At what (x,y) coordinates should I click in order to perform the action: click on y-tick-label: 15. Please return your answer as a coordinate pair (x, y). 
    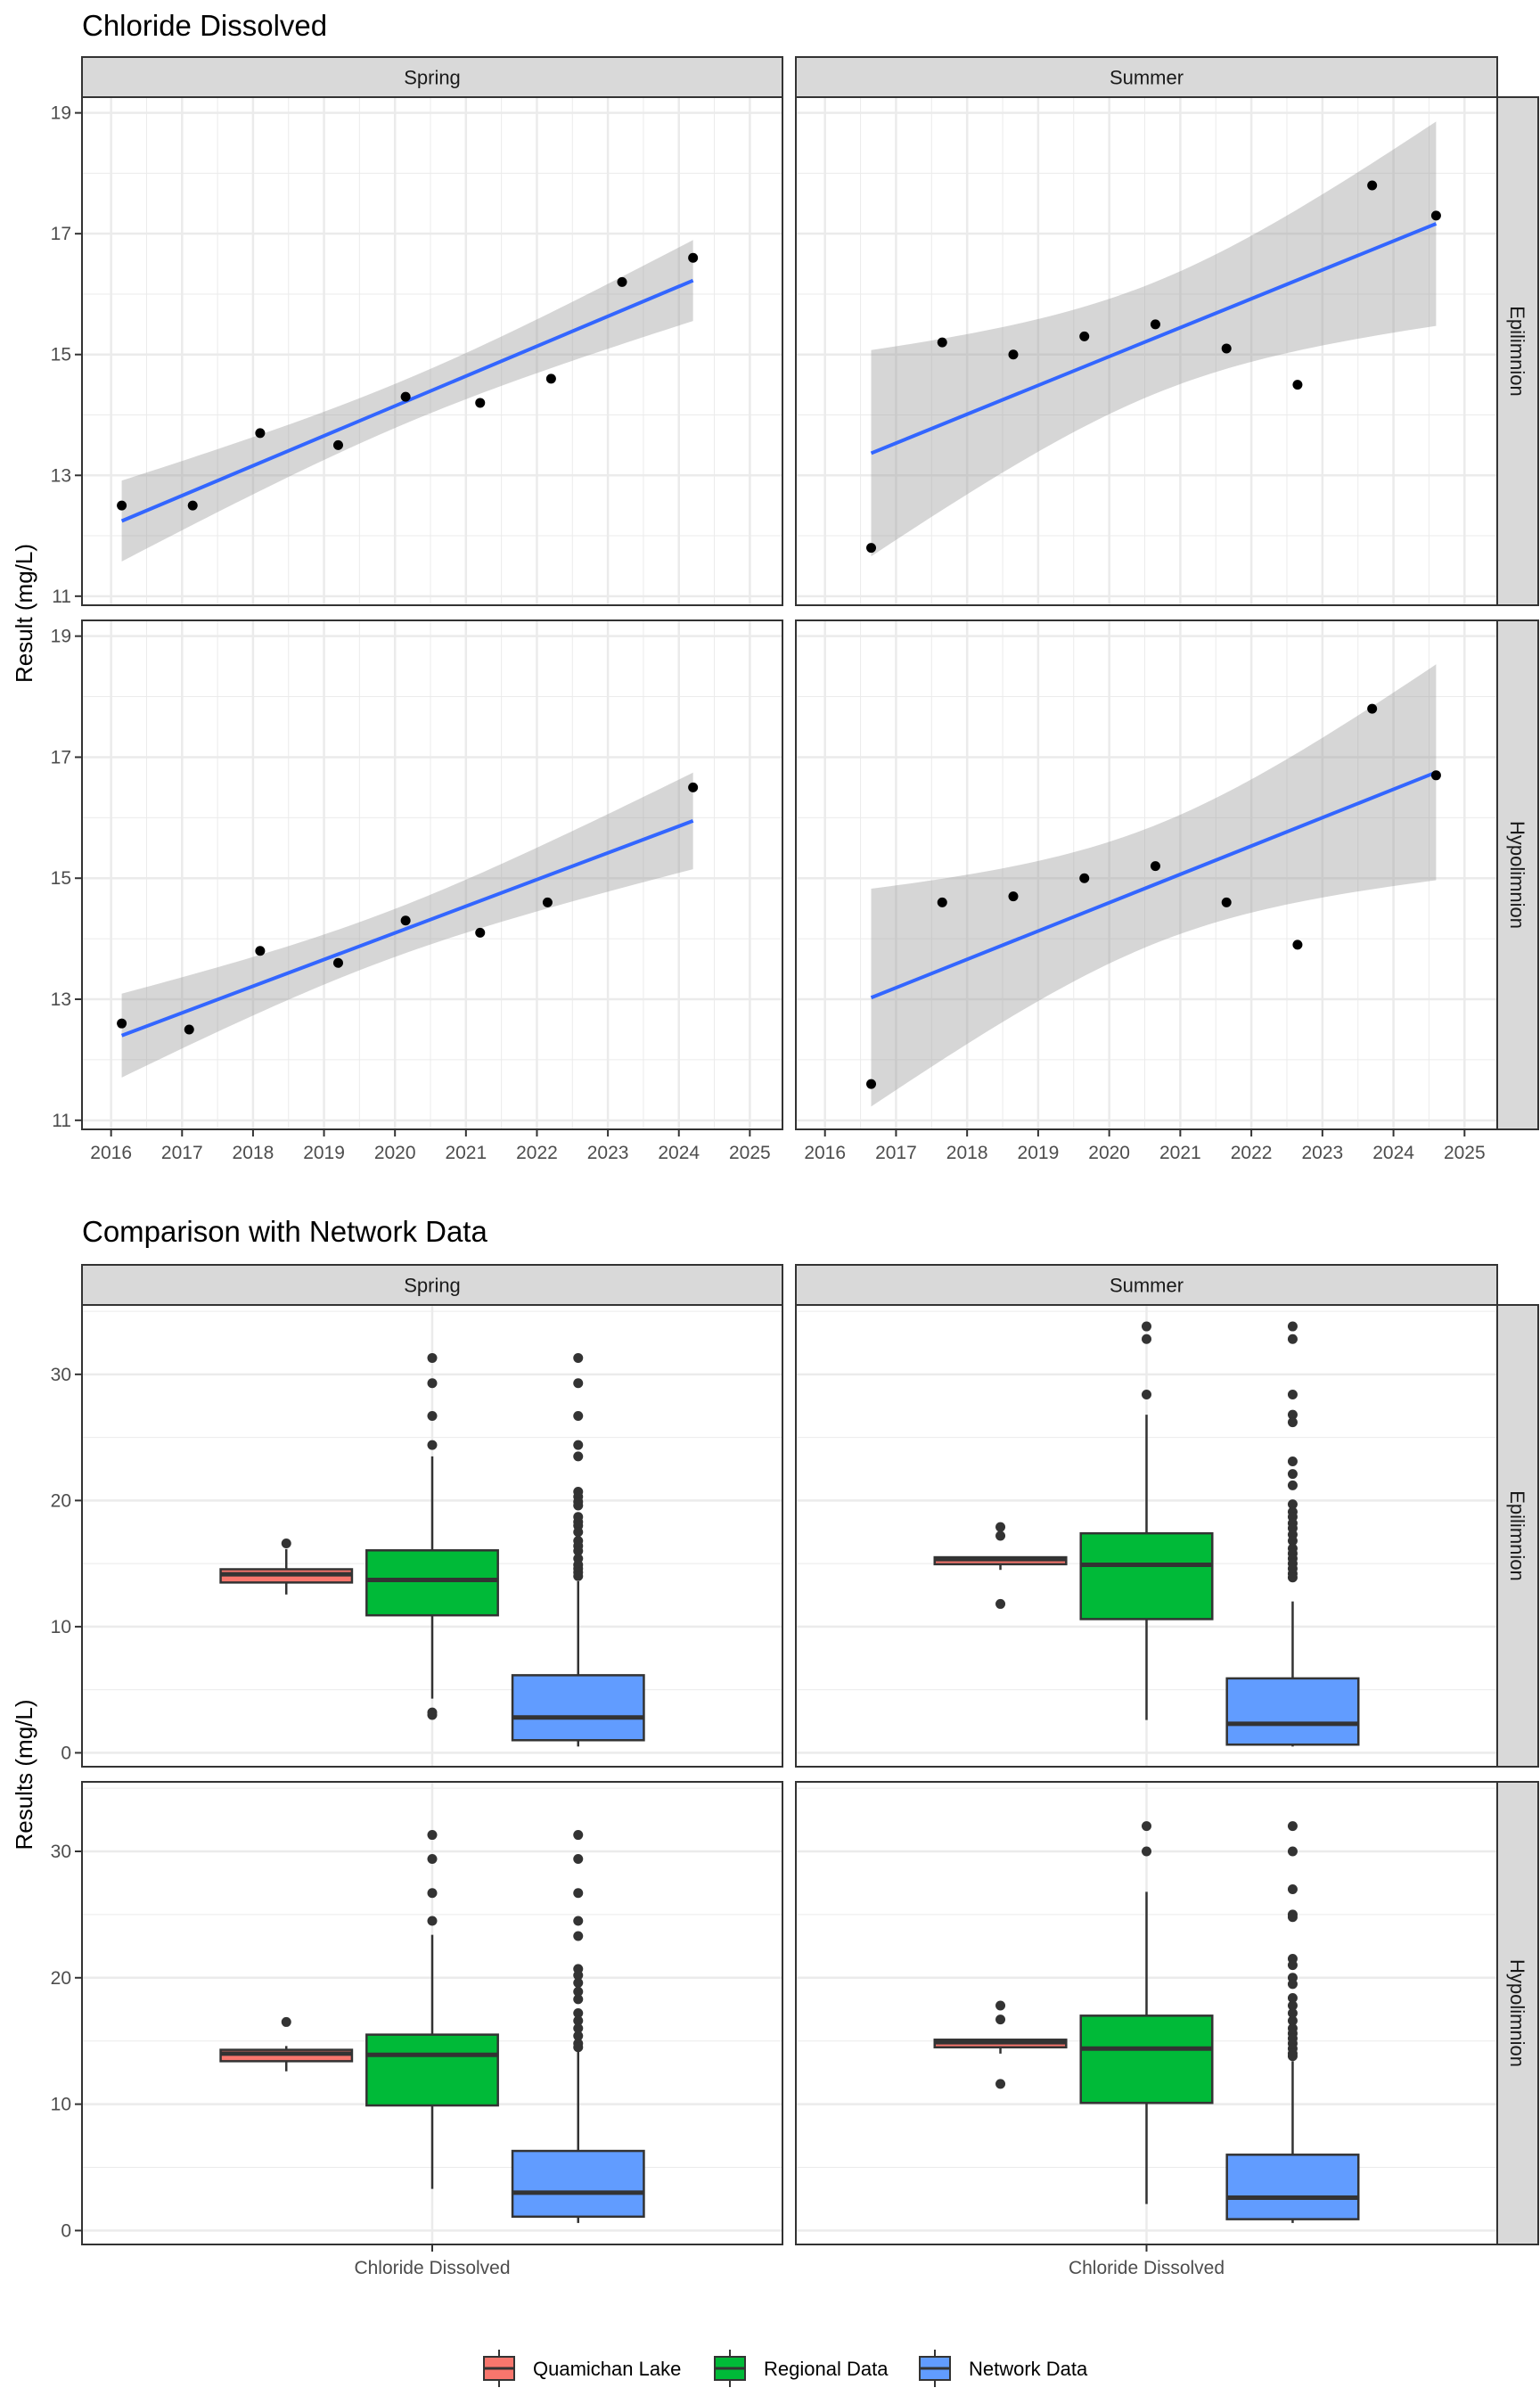
    Looking at the image, I should click on (61, 878).